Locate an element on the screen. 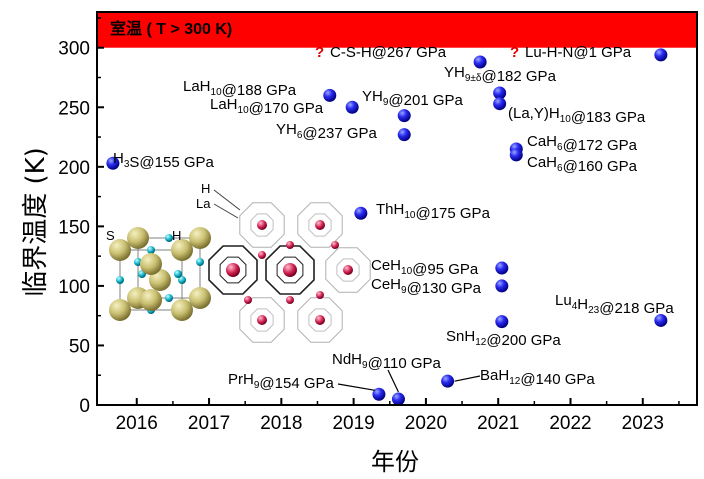 The height and width of the screenshot is (479, 704). data-label: H3S@155 GPa is located at coordinates (164, 160).